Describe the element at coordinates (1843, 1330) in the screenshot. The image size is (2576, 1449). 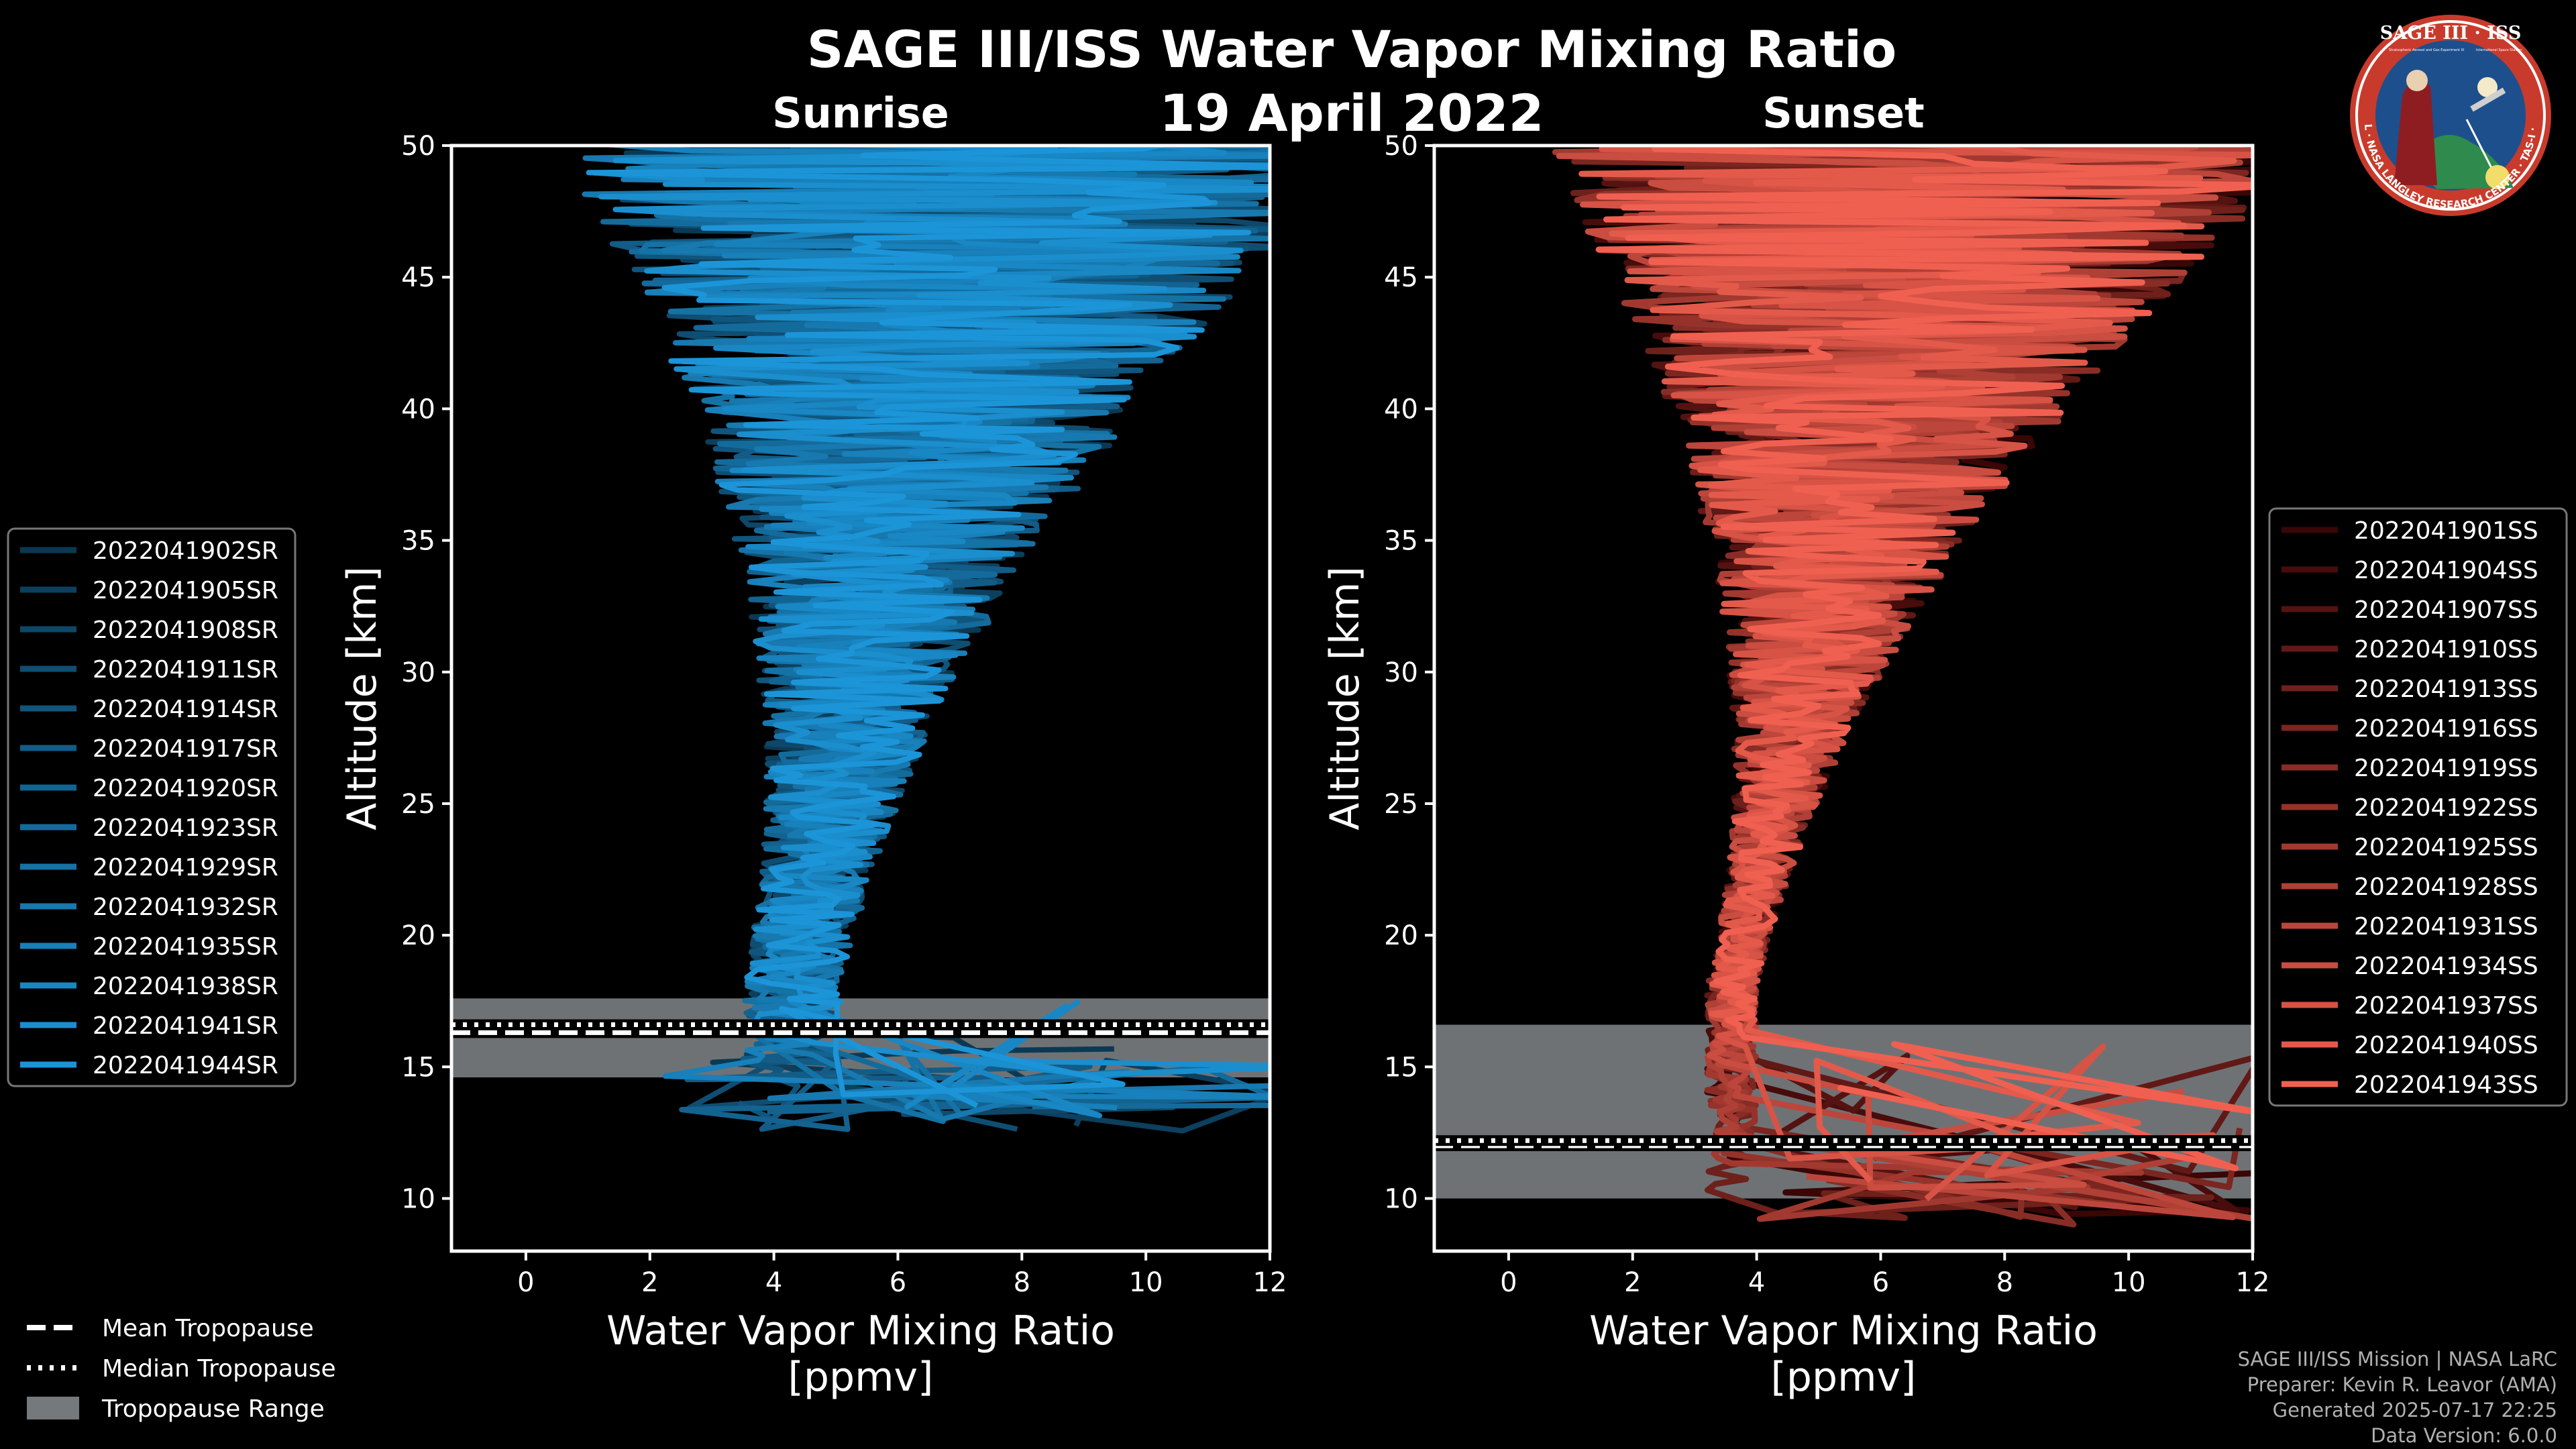
I see `sunset-xlabel-line1: Water Vapor Mixing Ratio` at that location.